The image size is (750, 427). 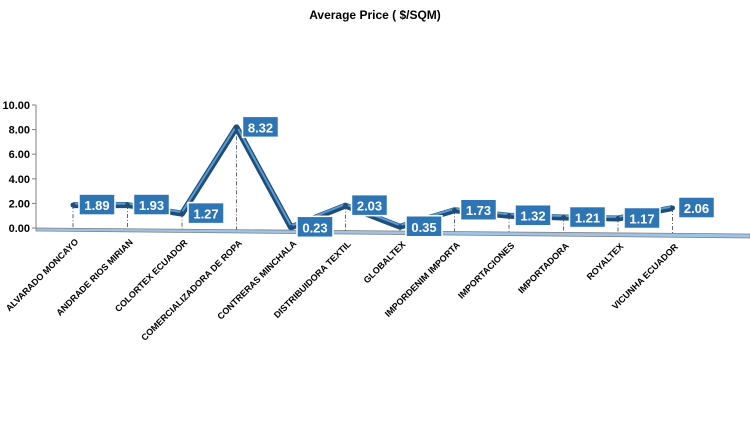 What do you see at coordinates (19, 204) in the screenshot?
I see `y-tick-label: 2.00` at bounding box center [19, 204].